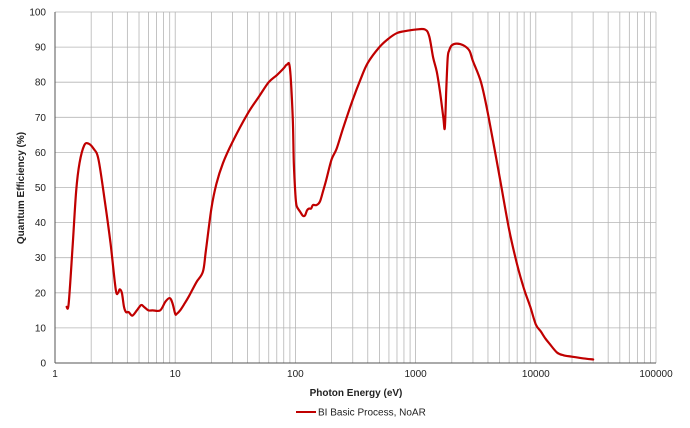 This screenshot has width=690, height=428. What do you see at coordinates (41, 153) in the screenshot?
I see `y-tick-label: 60` at bounding box center [41, 153].